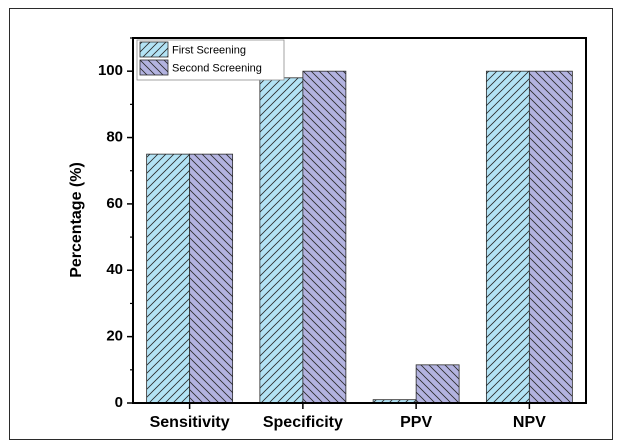 This screenshot has height=442, width=623. What do you see at coordinates (217, 68) in the screenshot?
I see `legend-label-2: Second Screening` at bounding box center [217, 68].